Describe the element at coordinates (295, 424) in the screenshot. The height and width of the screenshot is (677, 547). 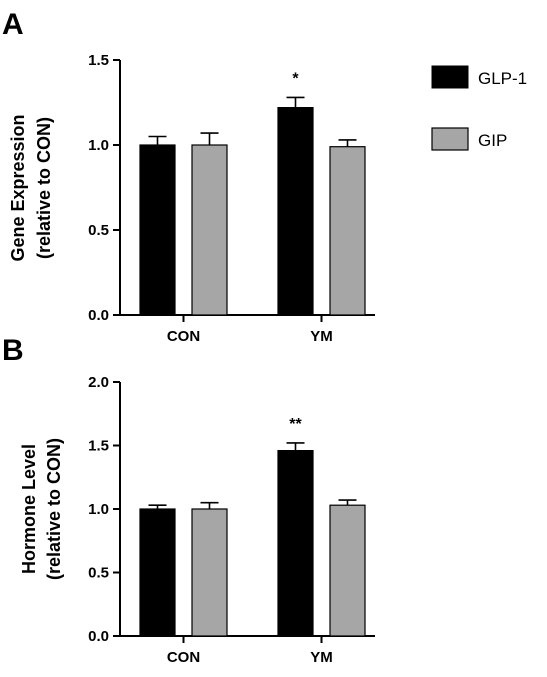
I see `significance-marker: **` at that location.